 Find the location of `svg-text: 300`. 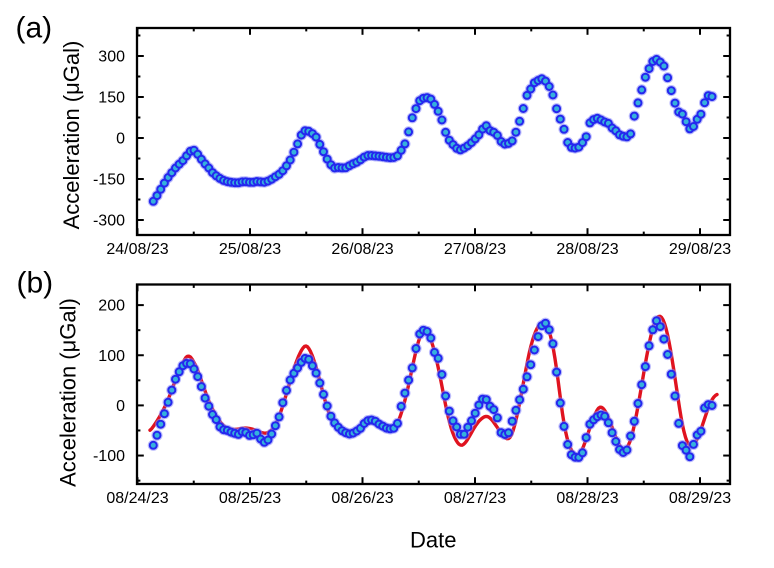

svg-text: 300 is located at coordinates (111, 57).